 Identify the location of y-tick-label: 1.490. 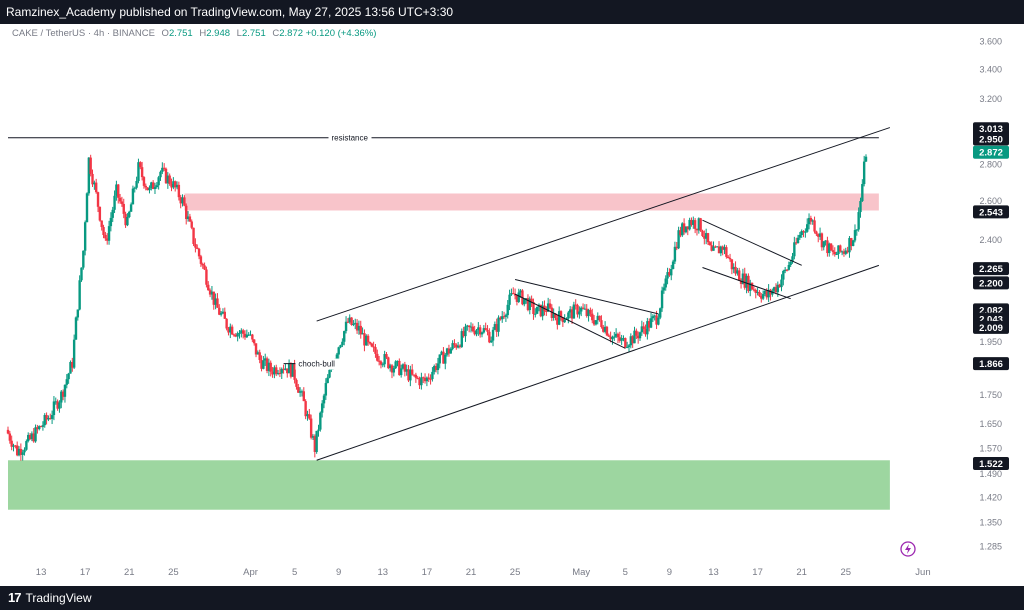
(990, 474).